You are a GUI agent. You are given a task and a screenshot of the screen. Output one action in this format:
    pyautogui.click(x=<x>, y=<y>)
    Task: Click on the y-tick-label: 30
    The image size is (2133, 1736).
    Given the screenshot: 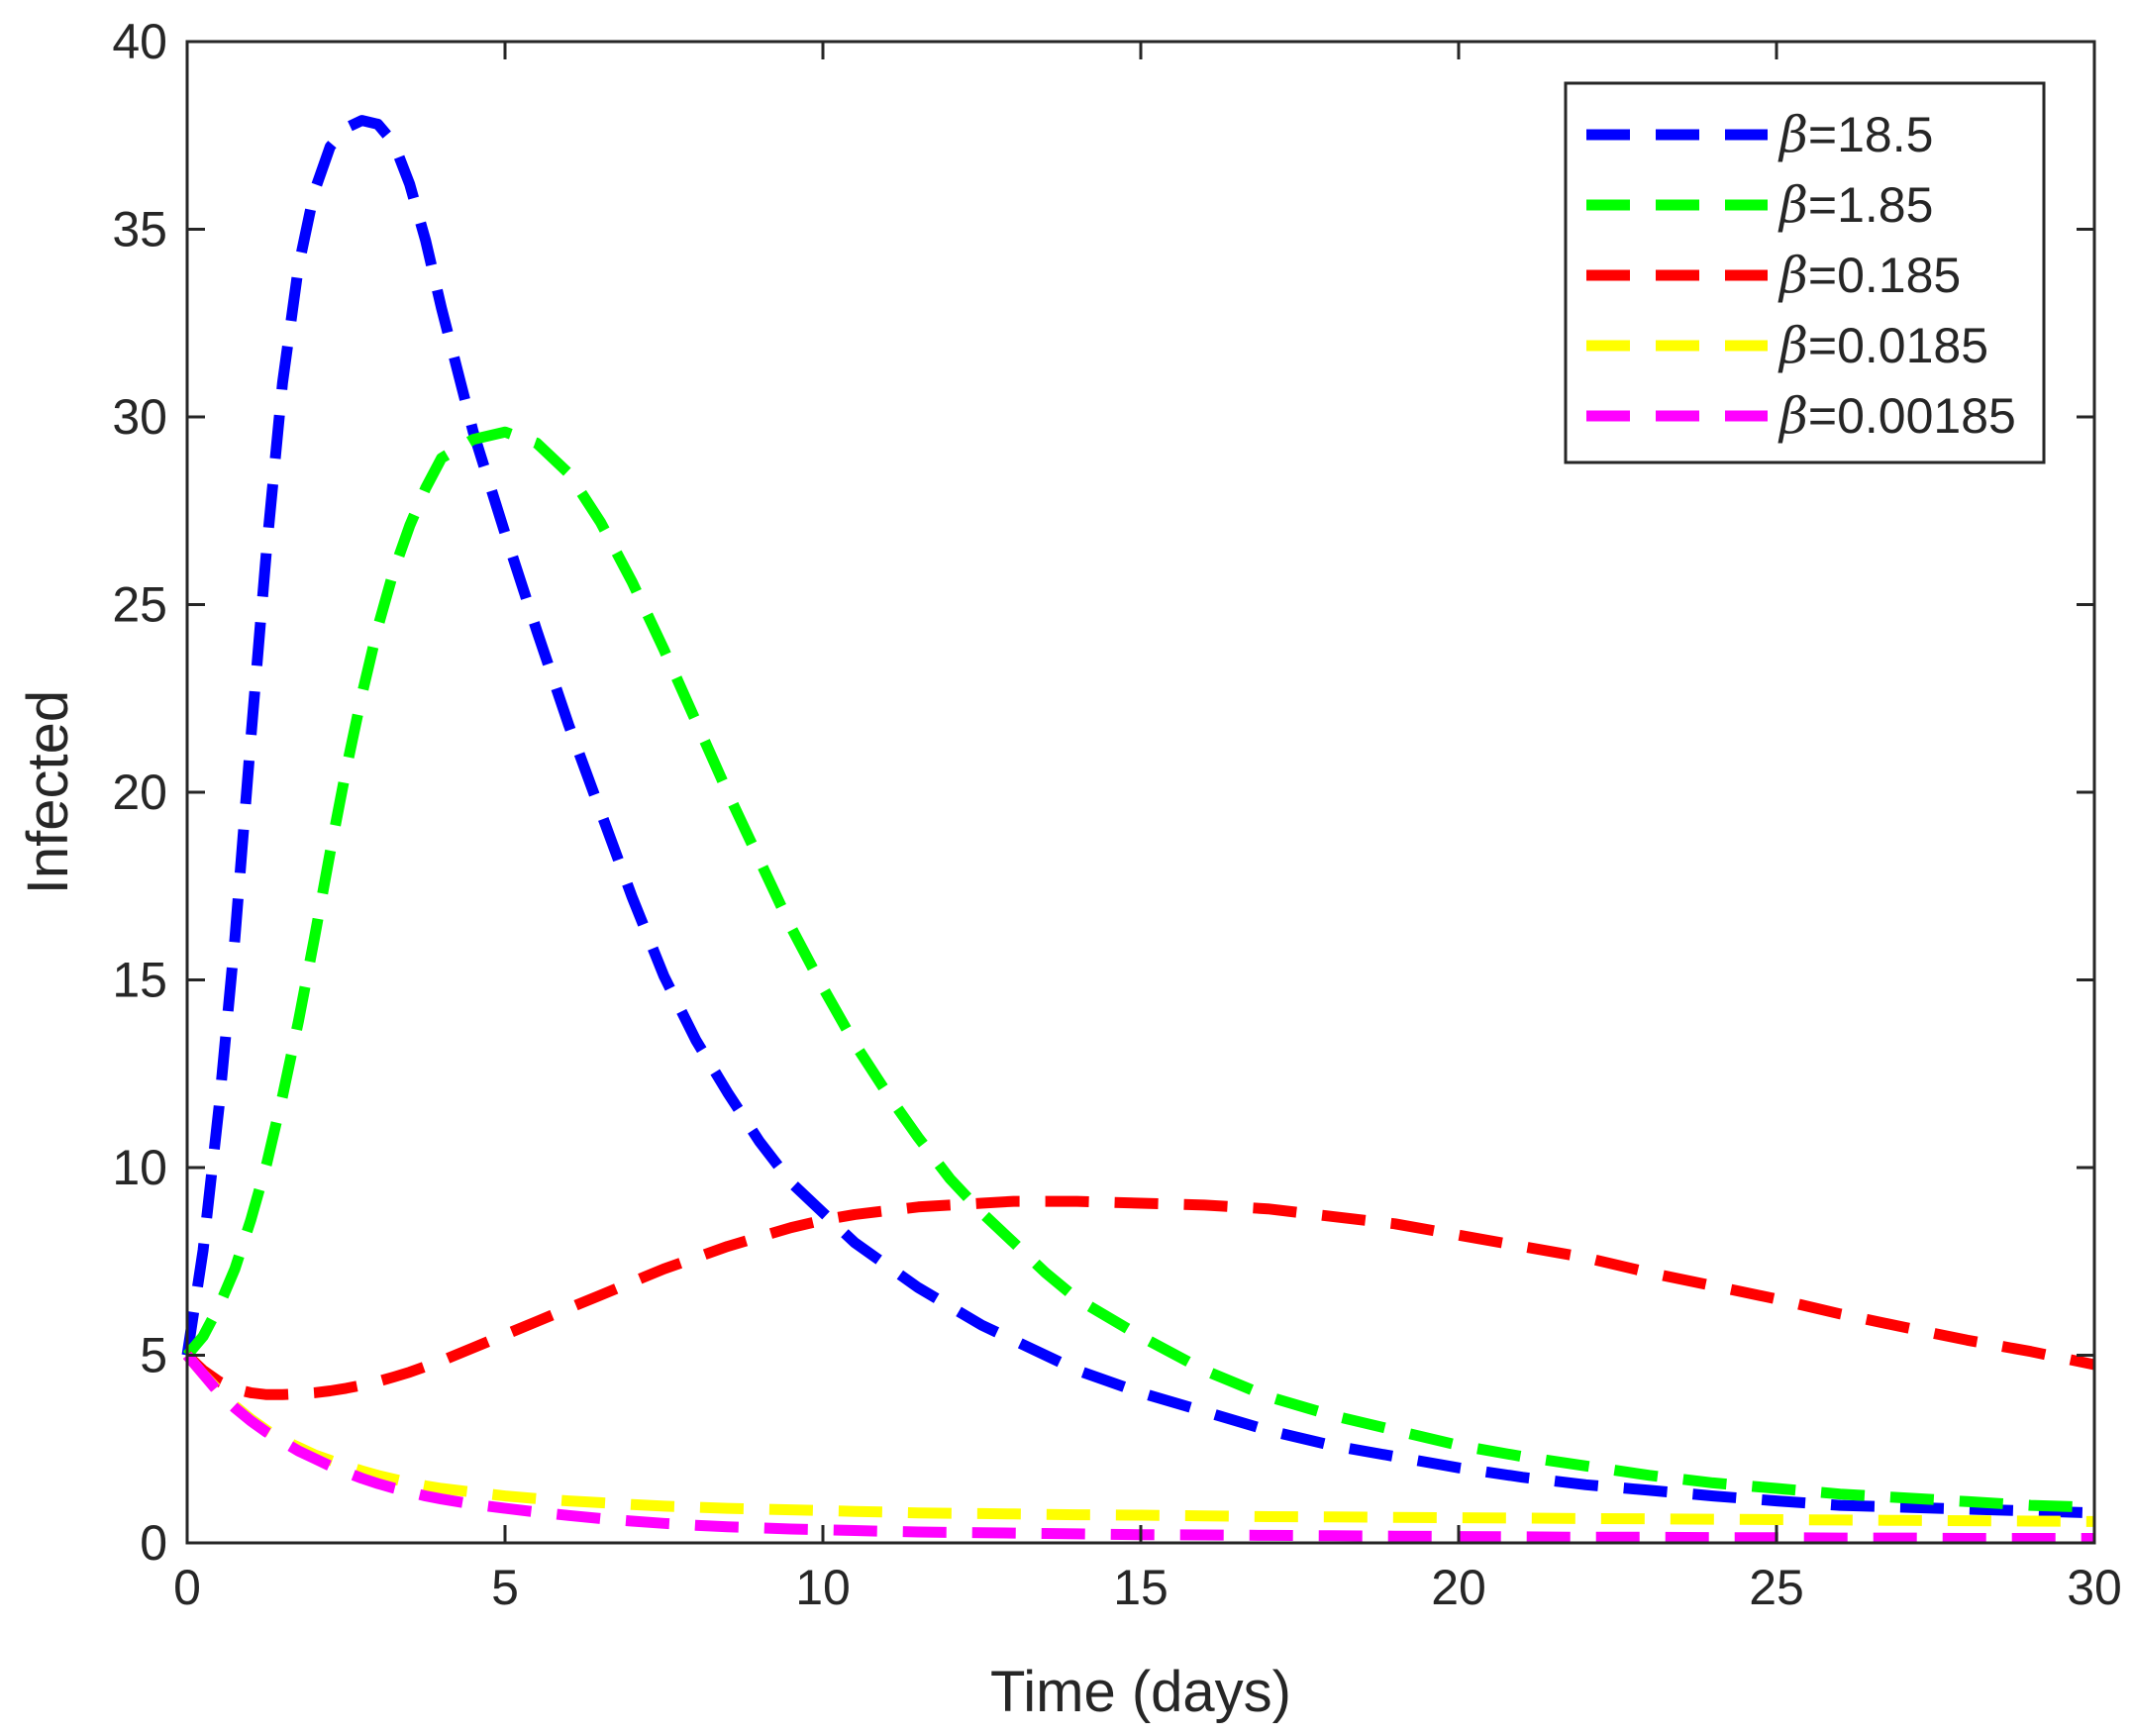 What is the action you would take?
    pyautogui.click(x=139, y=417)
    